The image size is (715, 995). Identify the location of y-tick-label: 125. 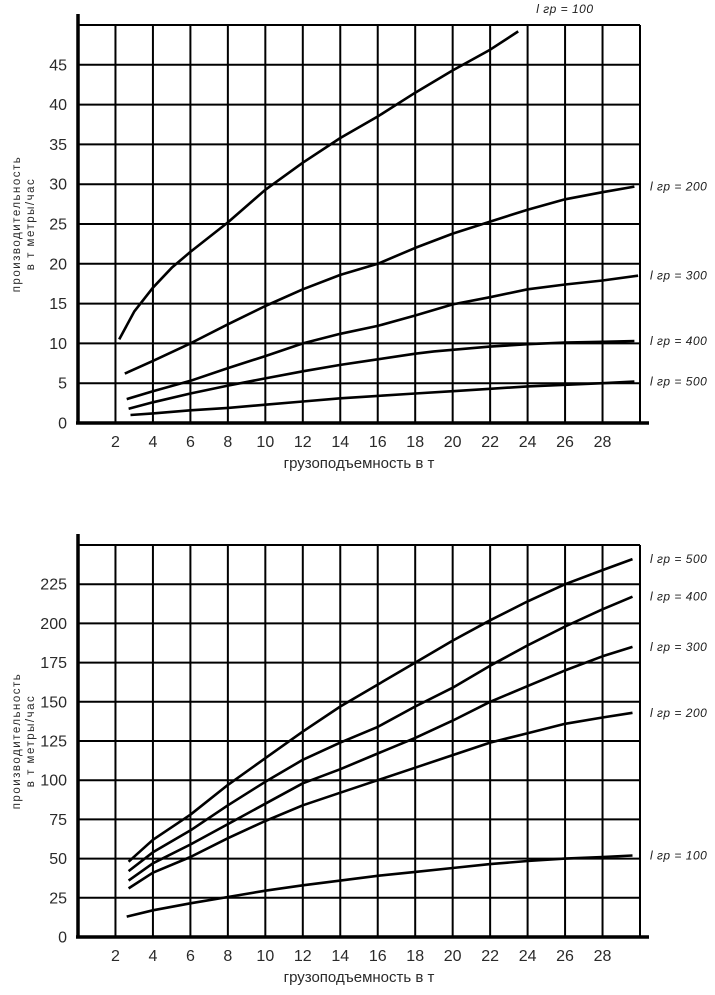
(53, 742).